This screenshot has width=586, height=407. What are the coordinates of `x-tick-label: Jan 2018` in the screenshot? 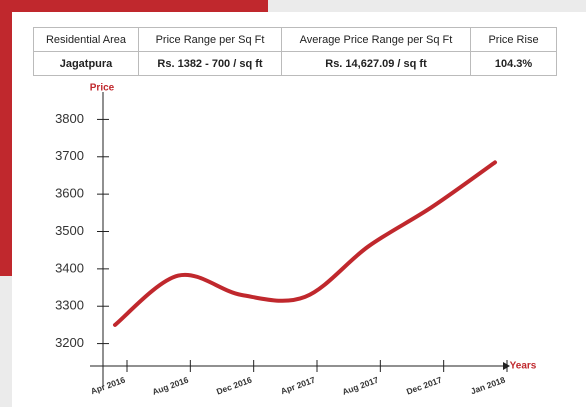 It's located at (487, 386).